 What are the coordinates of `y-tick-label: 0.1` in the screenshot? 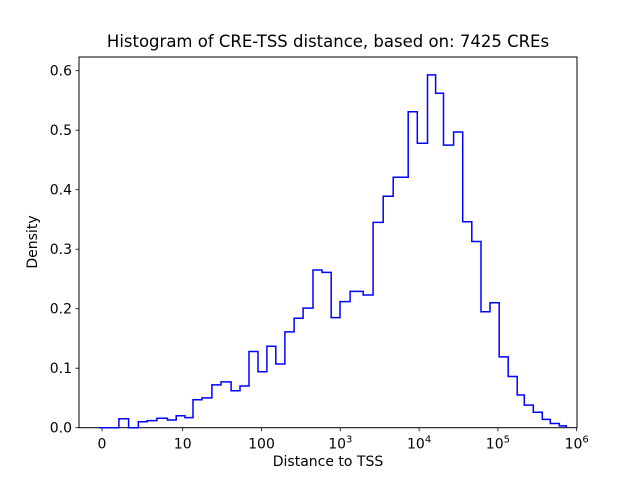 It's located at (61, 369).